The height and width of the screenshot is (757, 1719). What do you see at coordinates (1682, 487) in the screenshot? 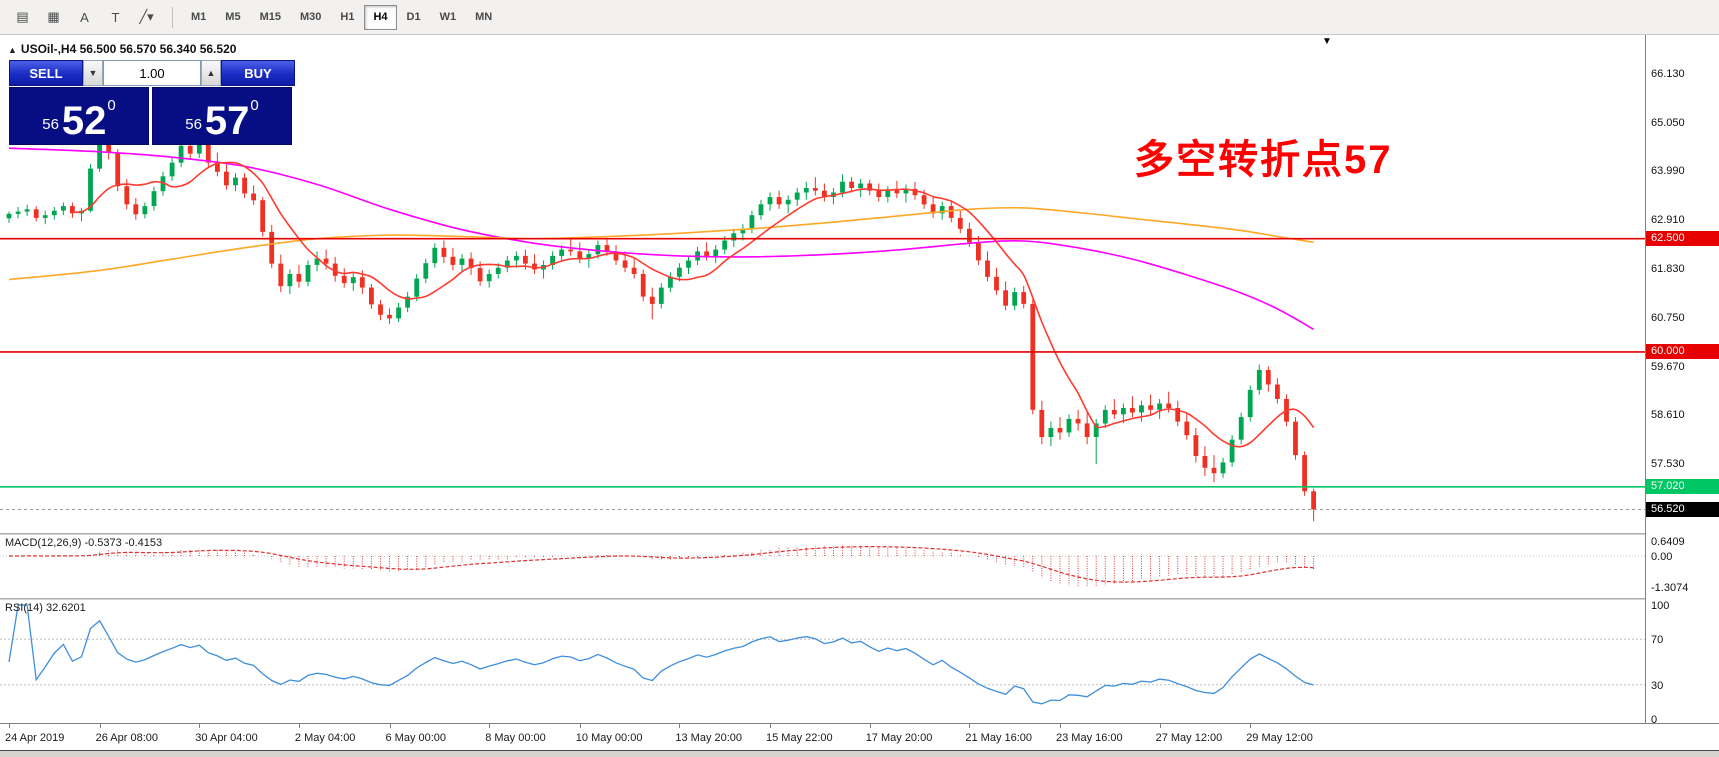
I see `price-level-badge: 57.020` at bounding box center [1682, 487].